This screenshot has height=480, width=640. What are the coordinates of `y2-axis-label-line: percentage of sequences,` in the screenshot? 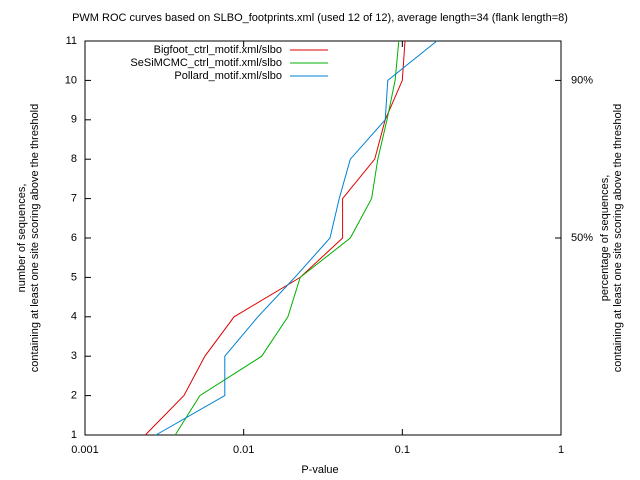 It's located at (605, 238).